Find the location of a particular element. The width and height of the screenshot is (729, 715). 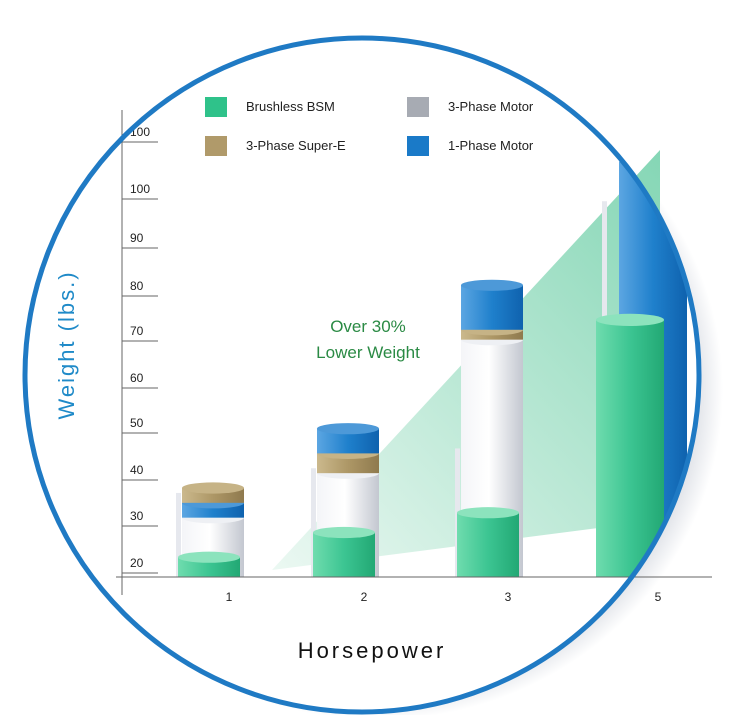

x-tick-label: 3 is located at coordinates (508, 597).